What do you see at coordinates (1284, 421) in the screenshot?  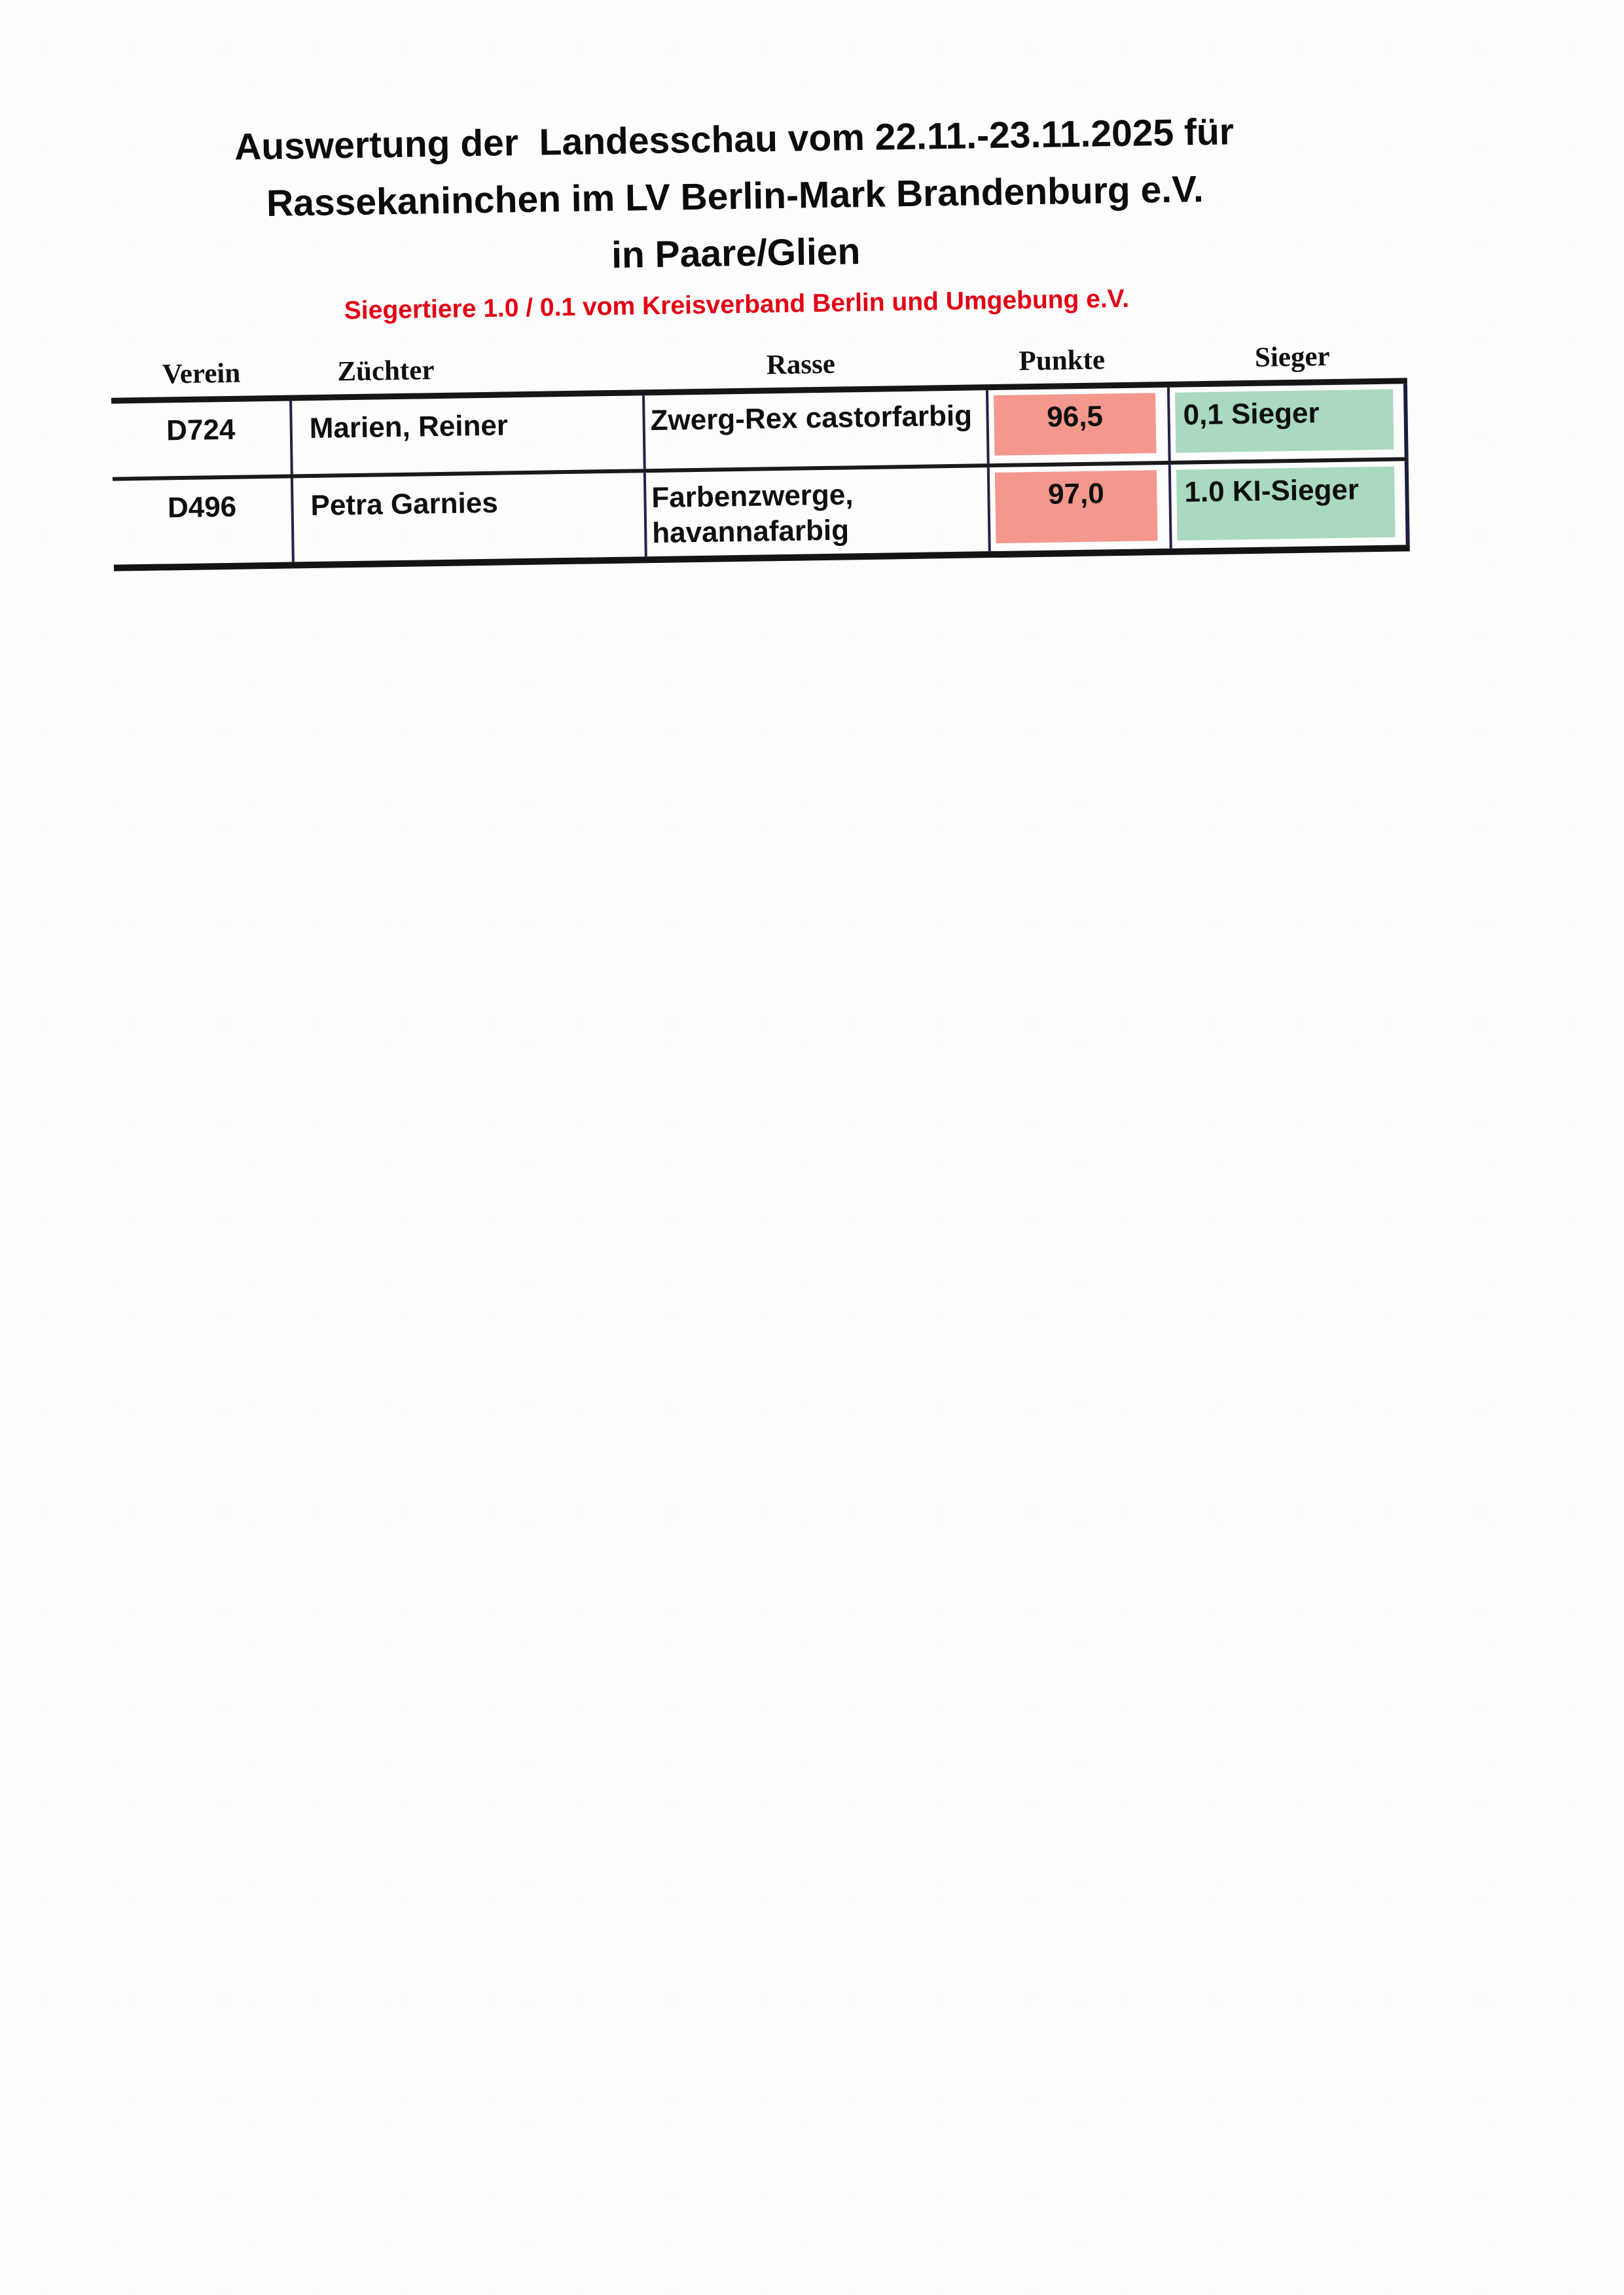 I see `winner-highlight: 0,1 Sieger` at bounding box center [1284, 421].